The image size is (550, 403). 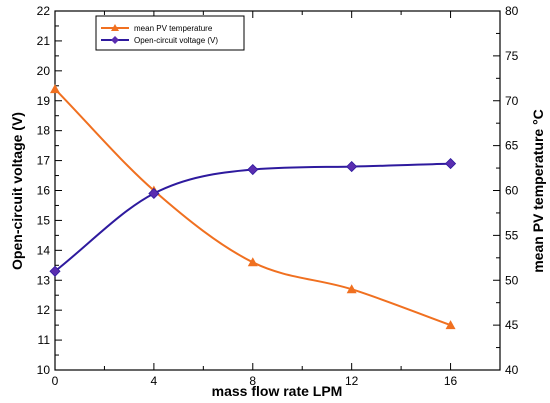 What do you see at coordinates (44, 161) in the screenshot?
I see `y-left-tick-label-7: 17` at bounding box center [44, 161].